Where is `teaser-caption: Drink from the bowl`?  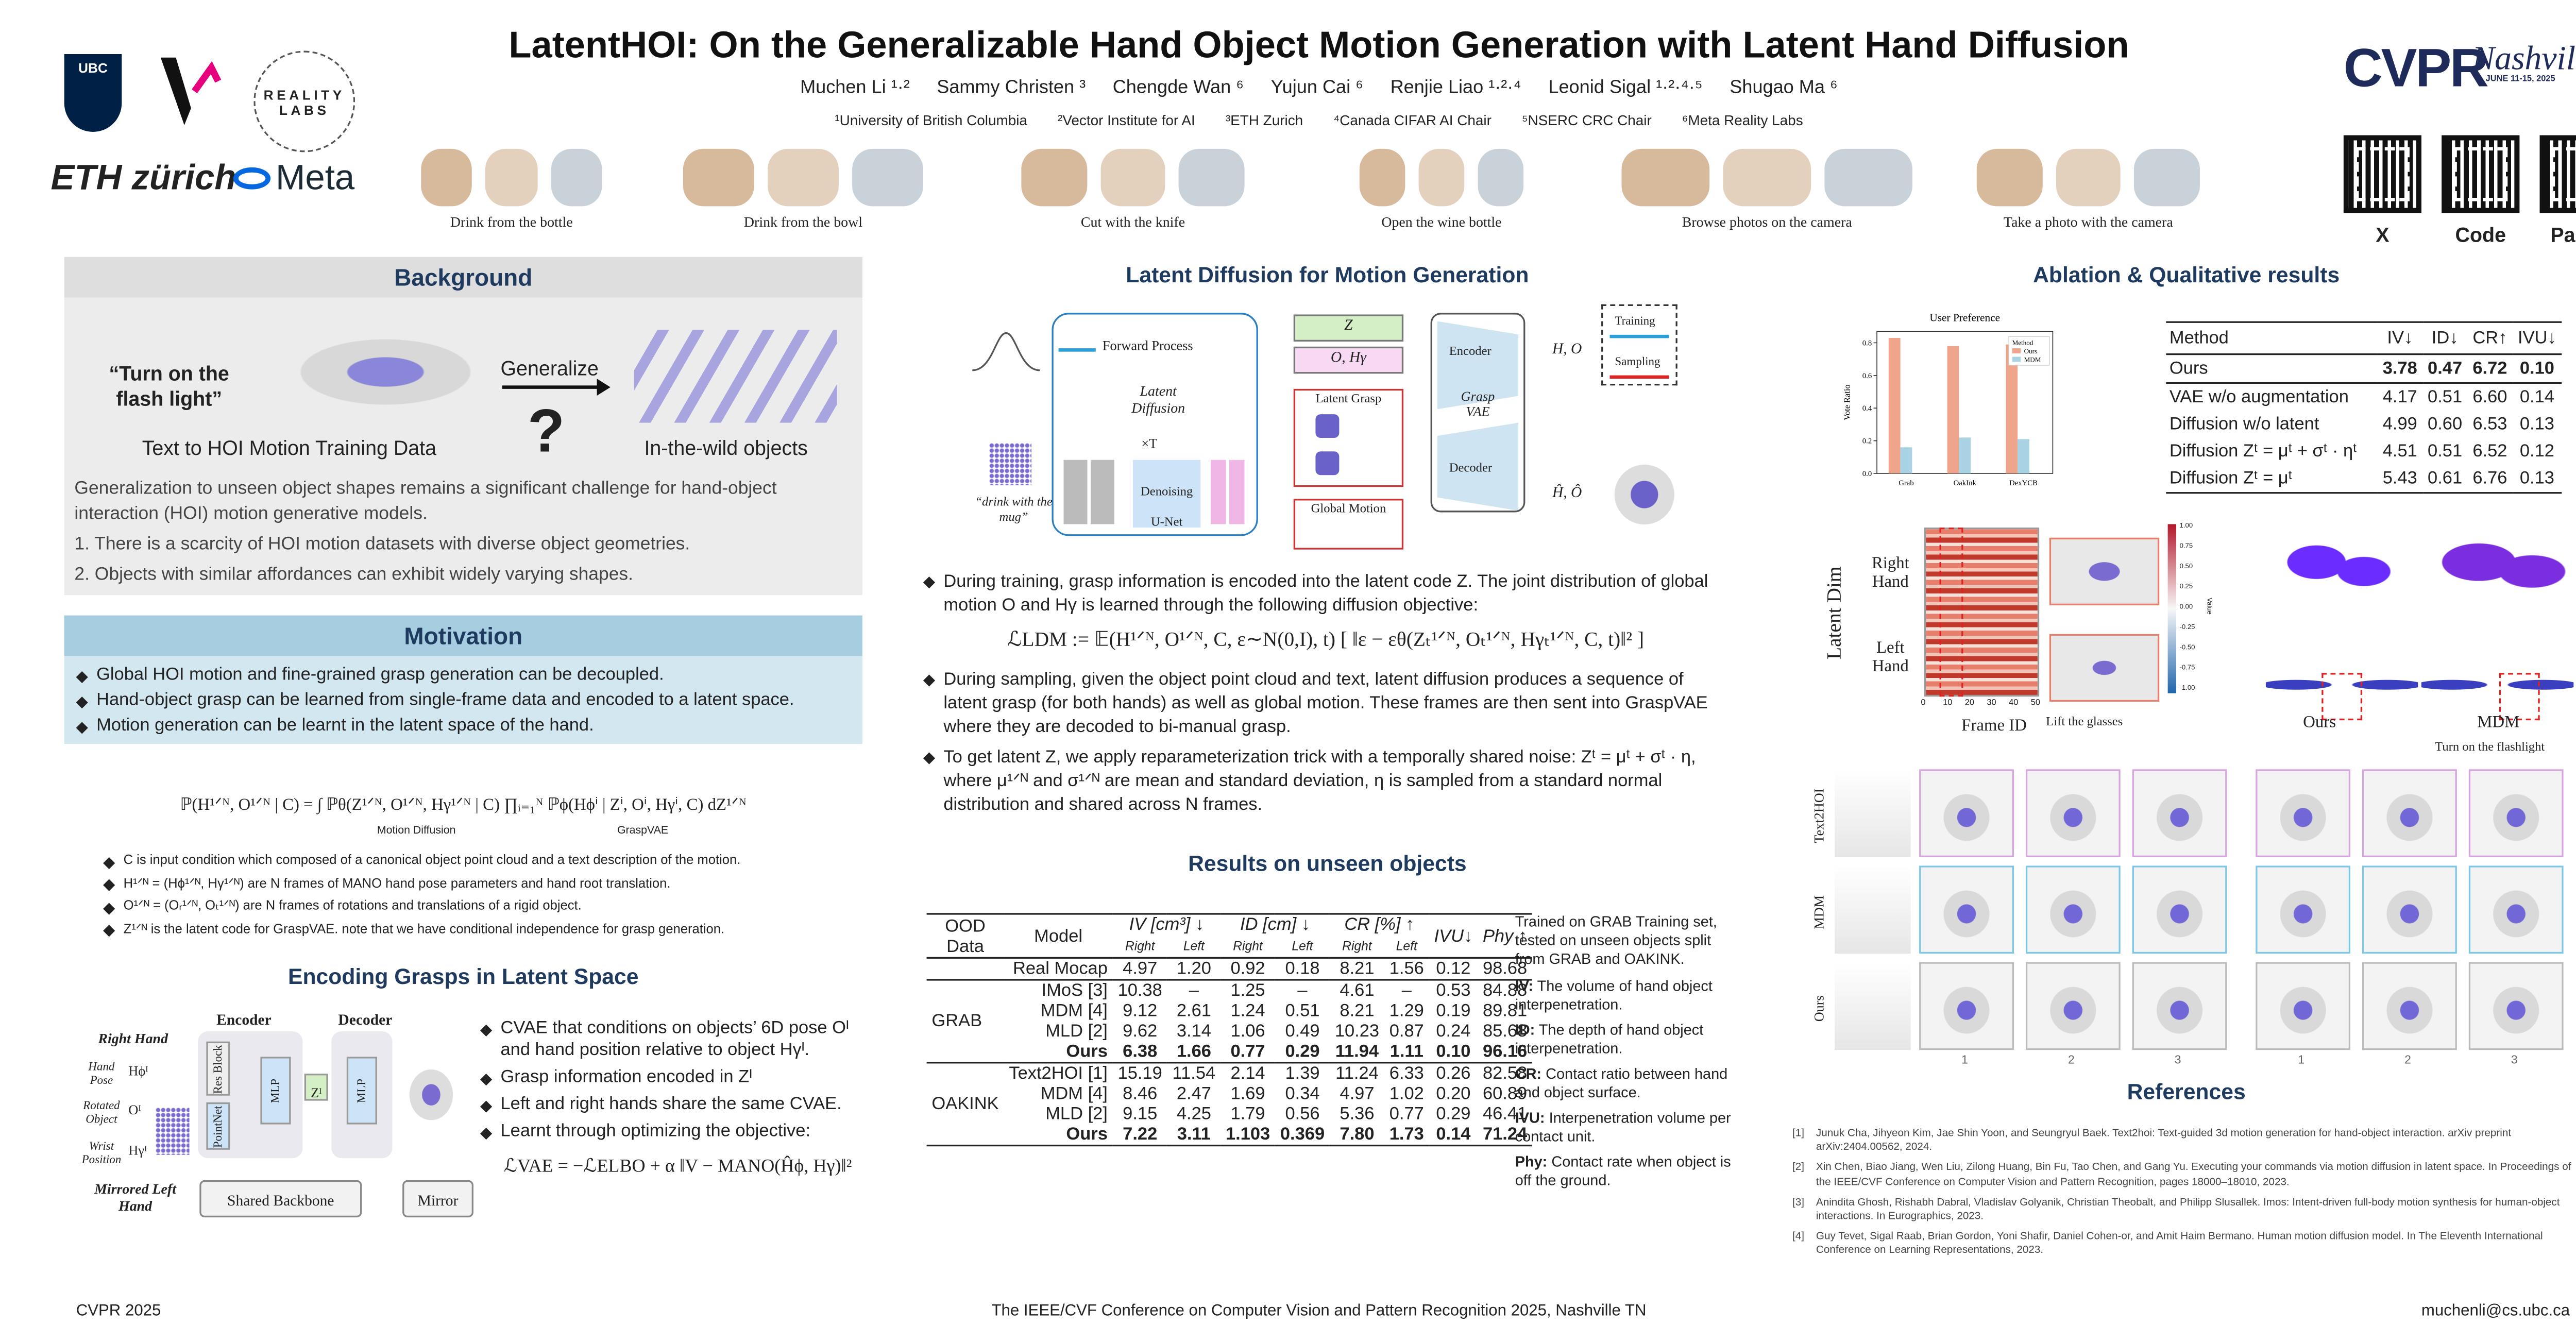
teaser-caption: Drink from the bowl is located at coordinates (803, 221).